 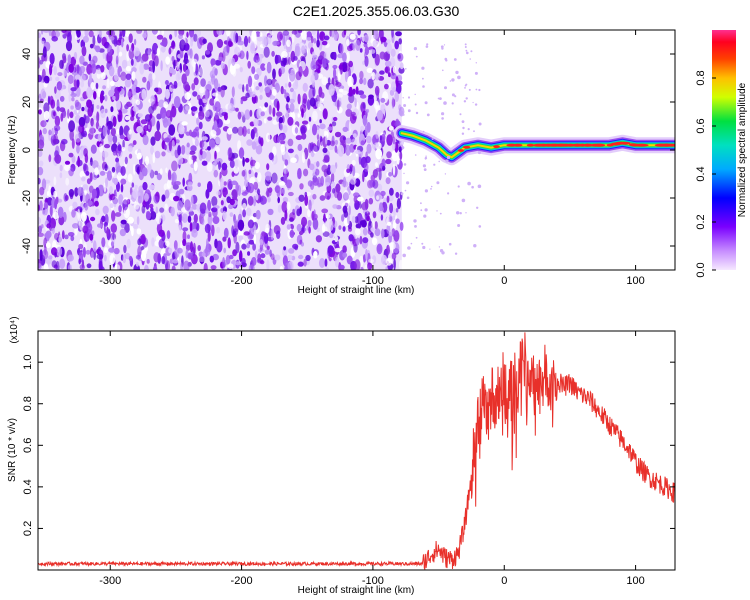 I want to click on x-tick-label: 100, so click(x=635, y=281).